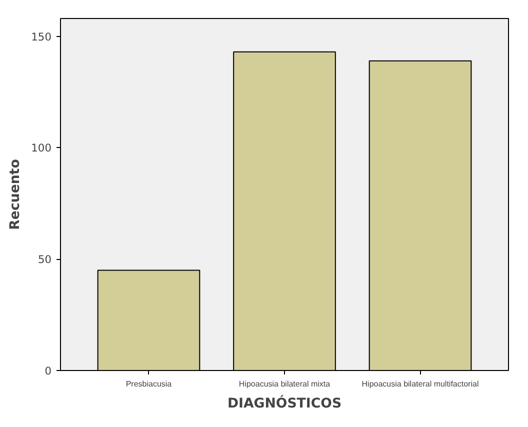  Describe the element at coordinates (45, 259) in the screenshot. I see `y-tick-label: 50` at that location.